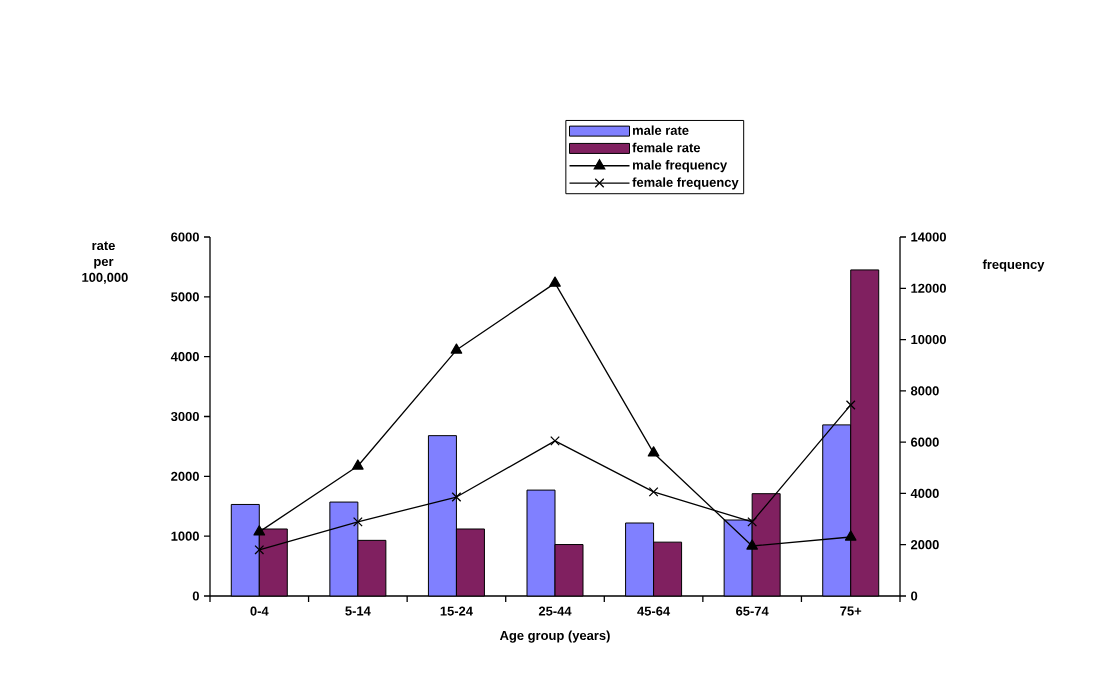  Describe the element at coordinates (752, 611) in the screenshot. I see `x-tick-label: 65-74` at that location.